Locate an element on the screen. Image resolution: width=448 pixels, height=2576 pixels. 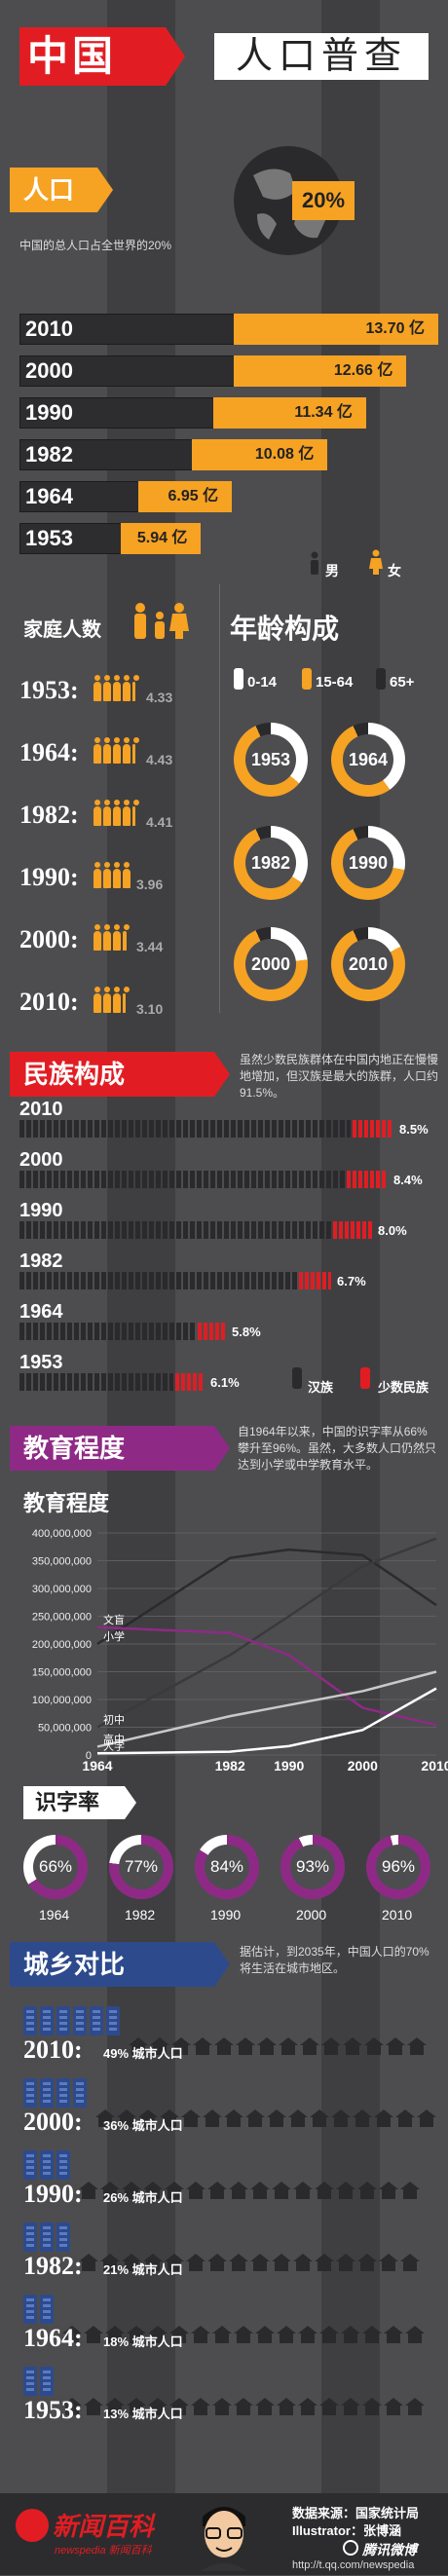
ethnic-pct: 8.5% is located at coordinates (414, 1129).